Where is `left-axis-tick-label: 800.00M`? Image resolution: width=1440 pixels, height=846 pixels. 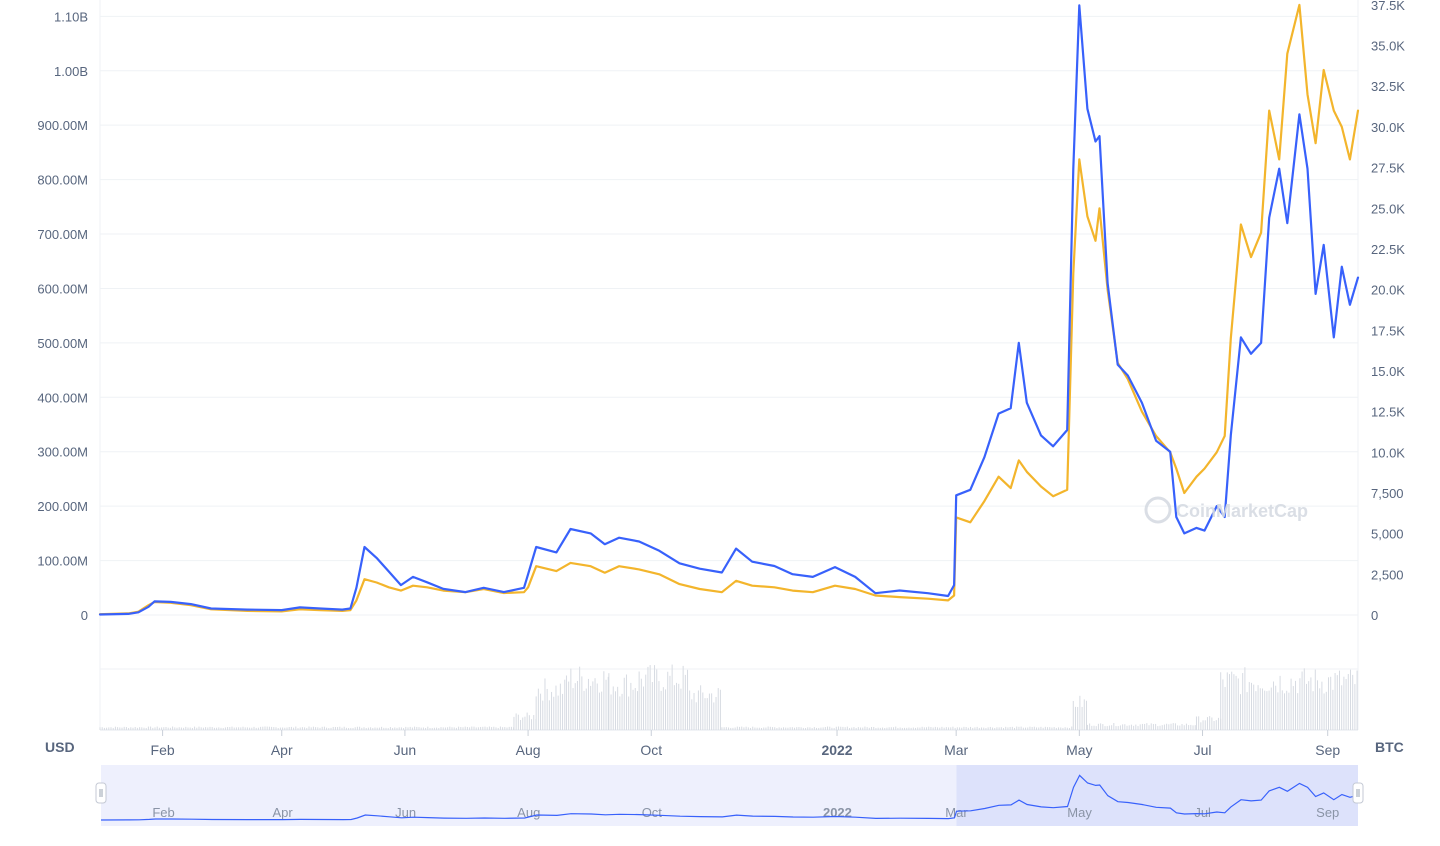
left-axis-tick-label: 800.00M is located at coordinates (62, 180).